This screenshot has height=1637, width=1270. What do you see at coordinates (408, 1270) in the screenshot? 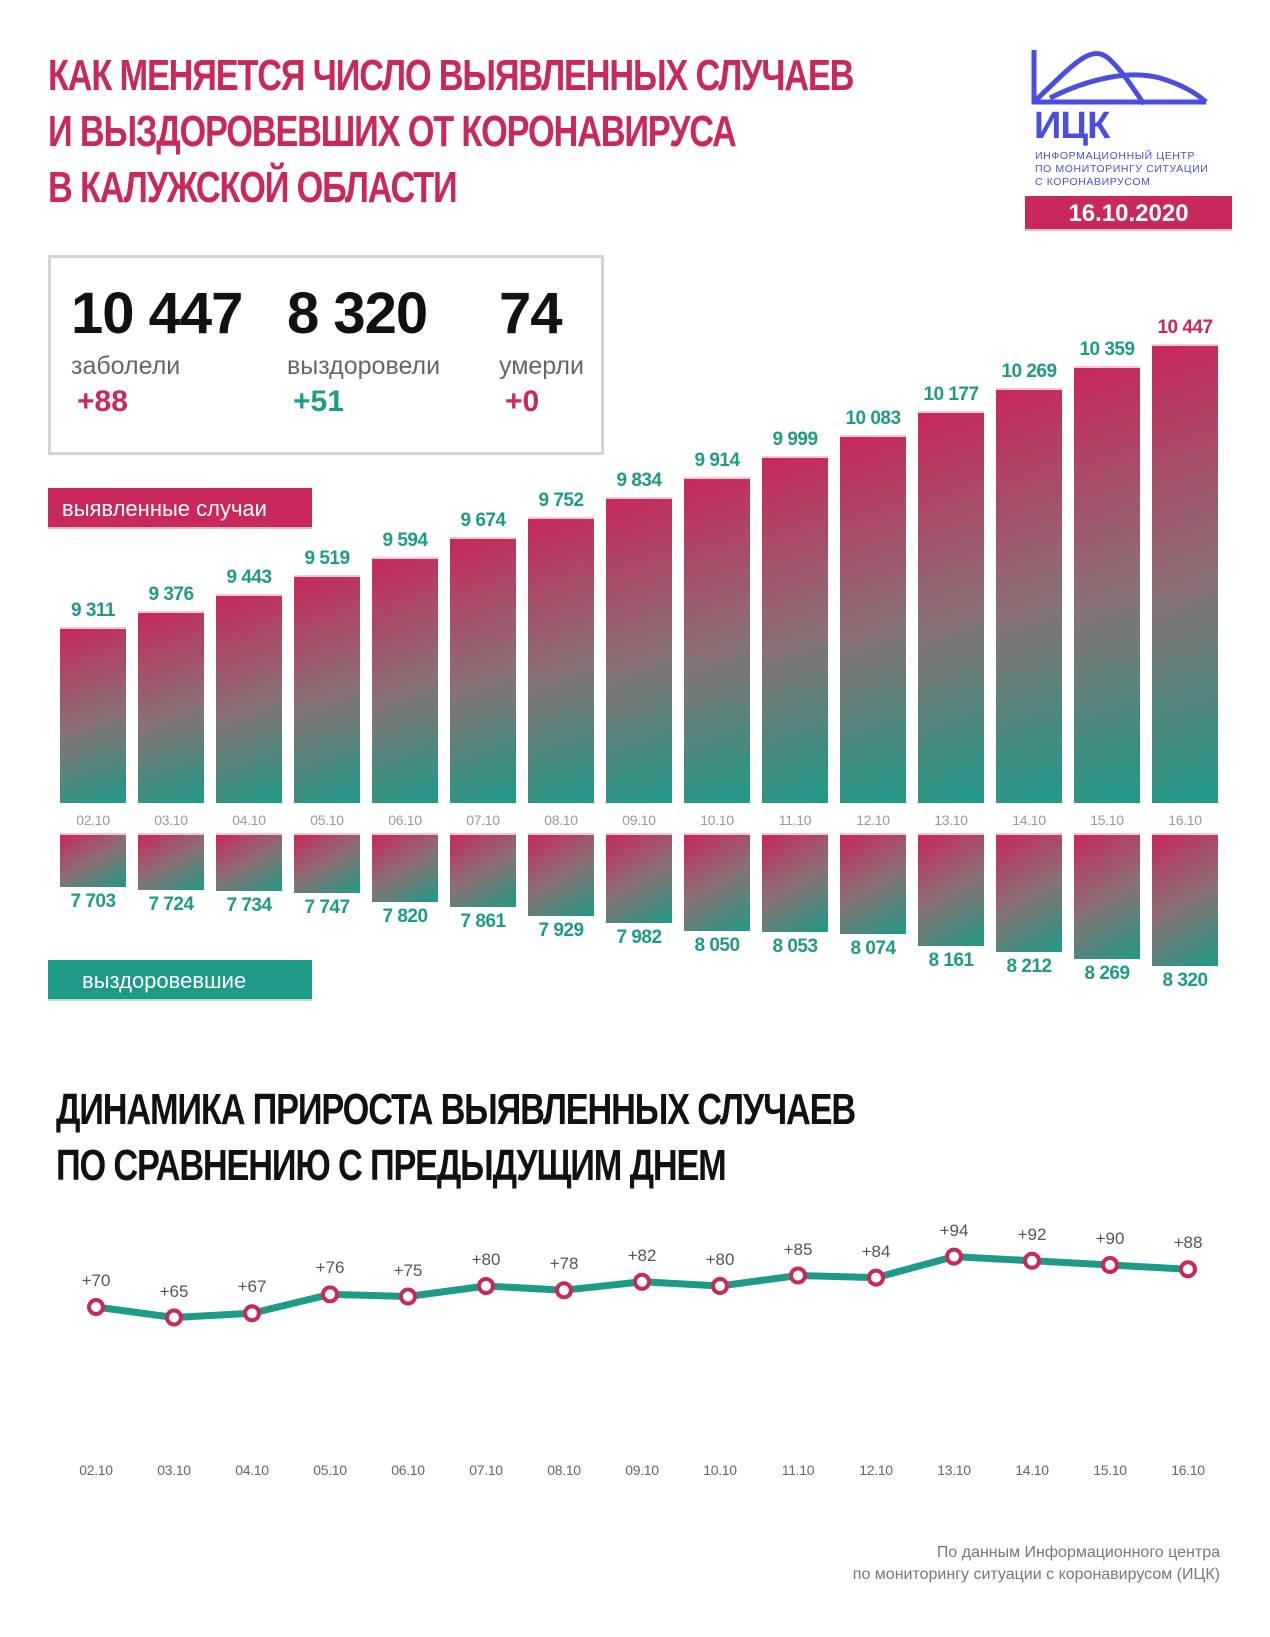
I see `data-point-label: +75` at bounding box center [408, 1270].